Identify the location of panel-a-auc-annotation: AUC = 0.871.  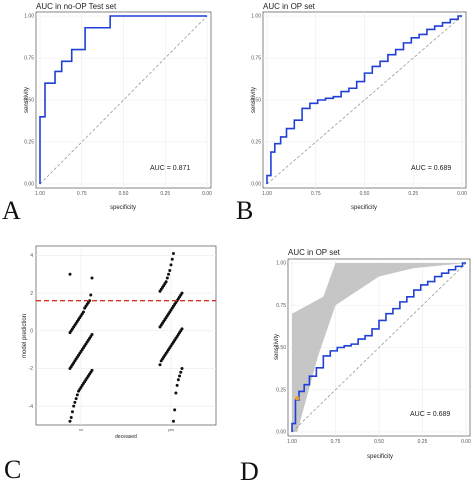
(170, 168).